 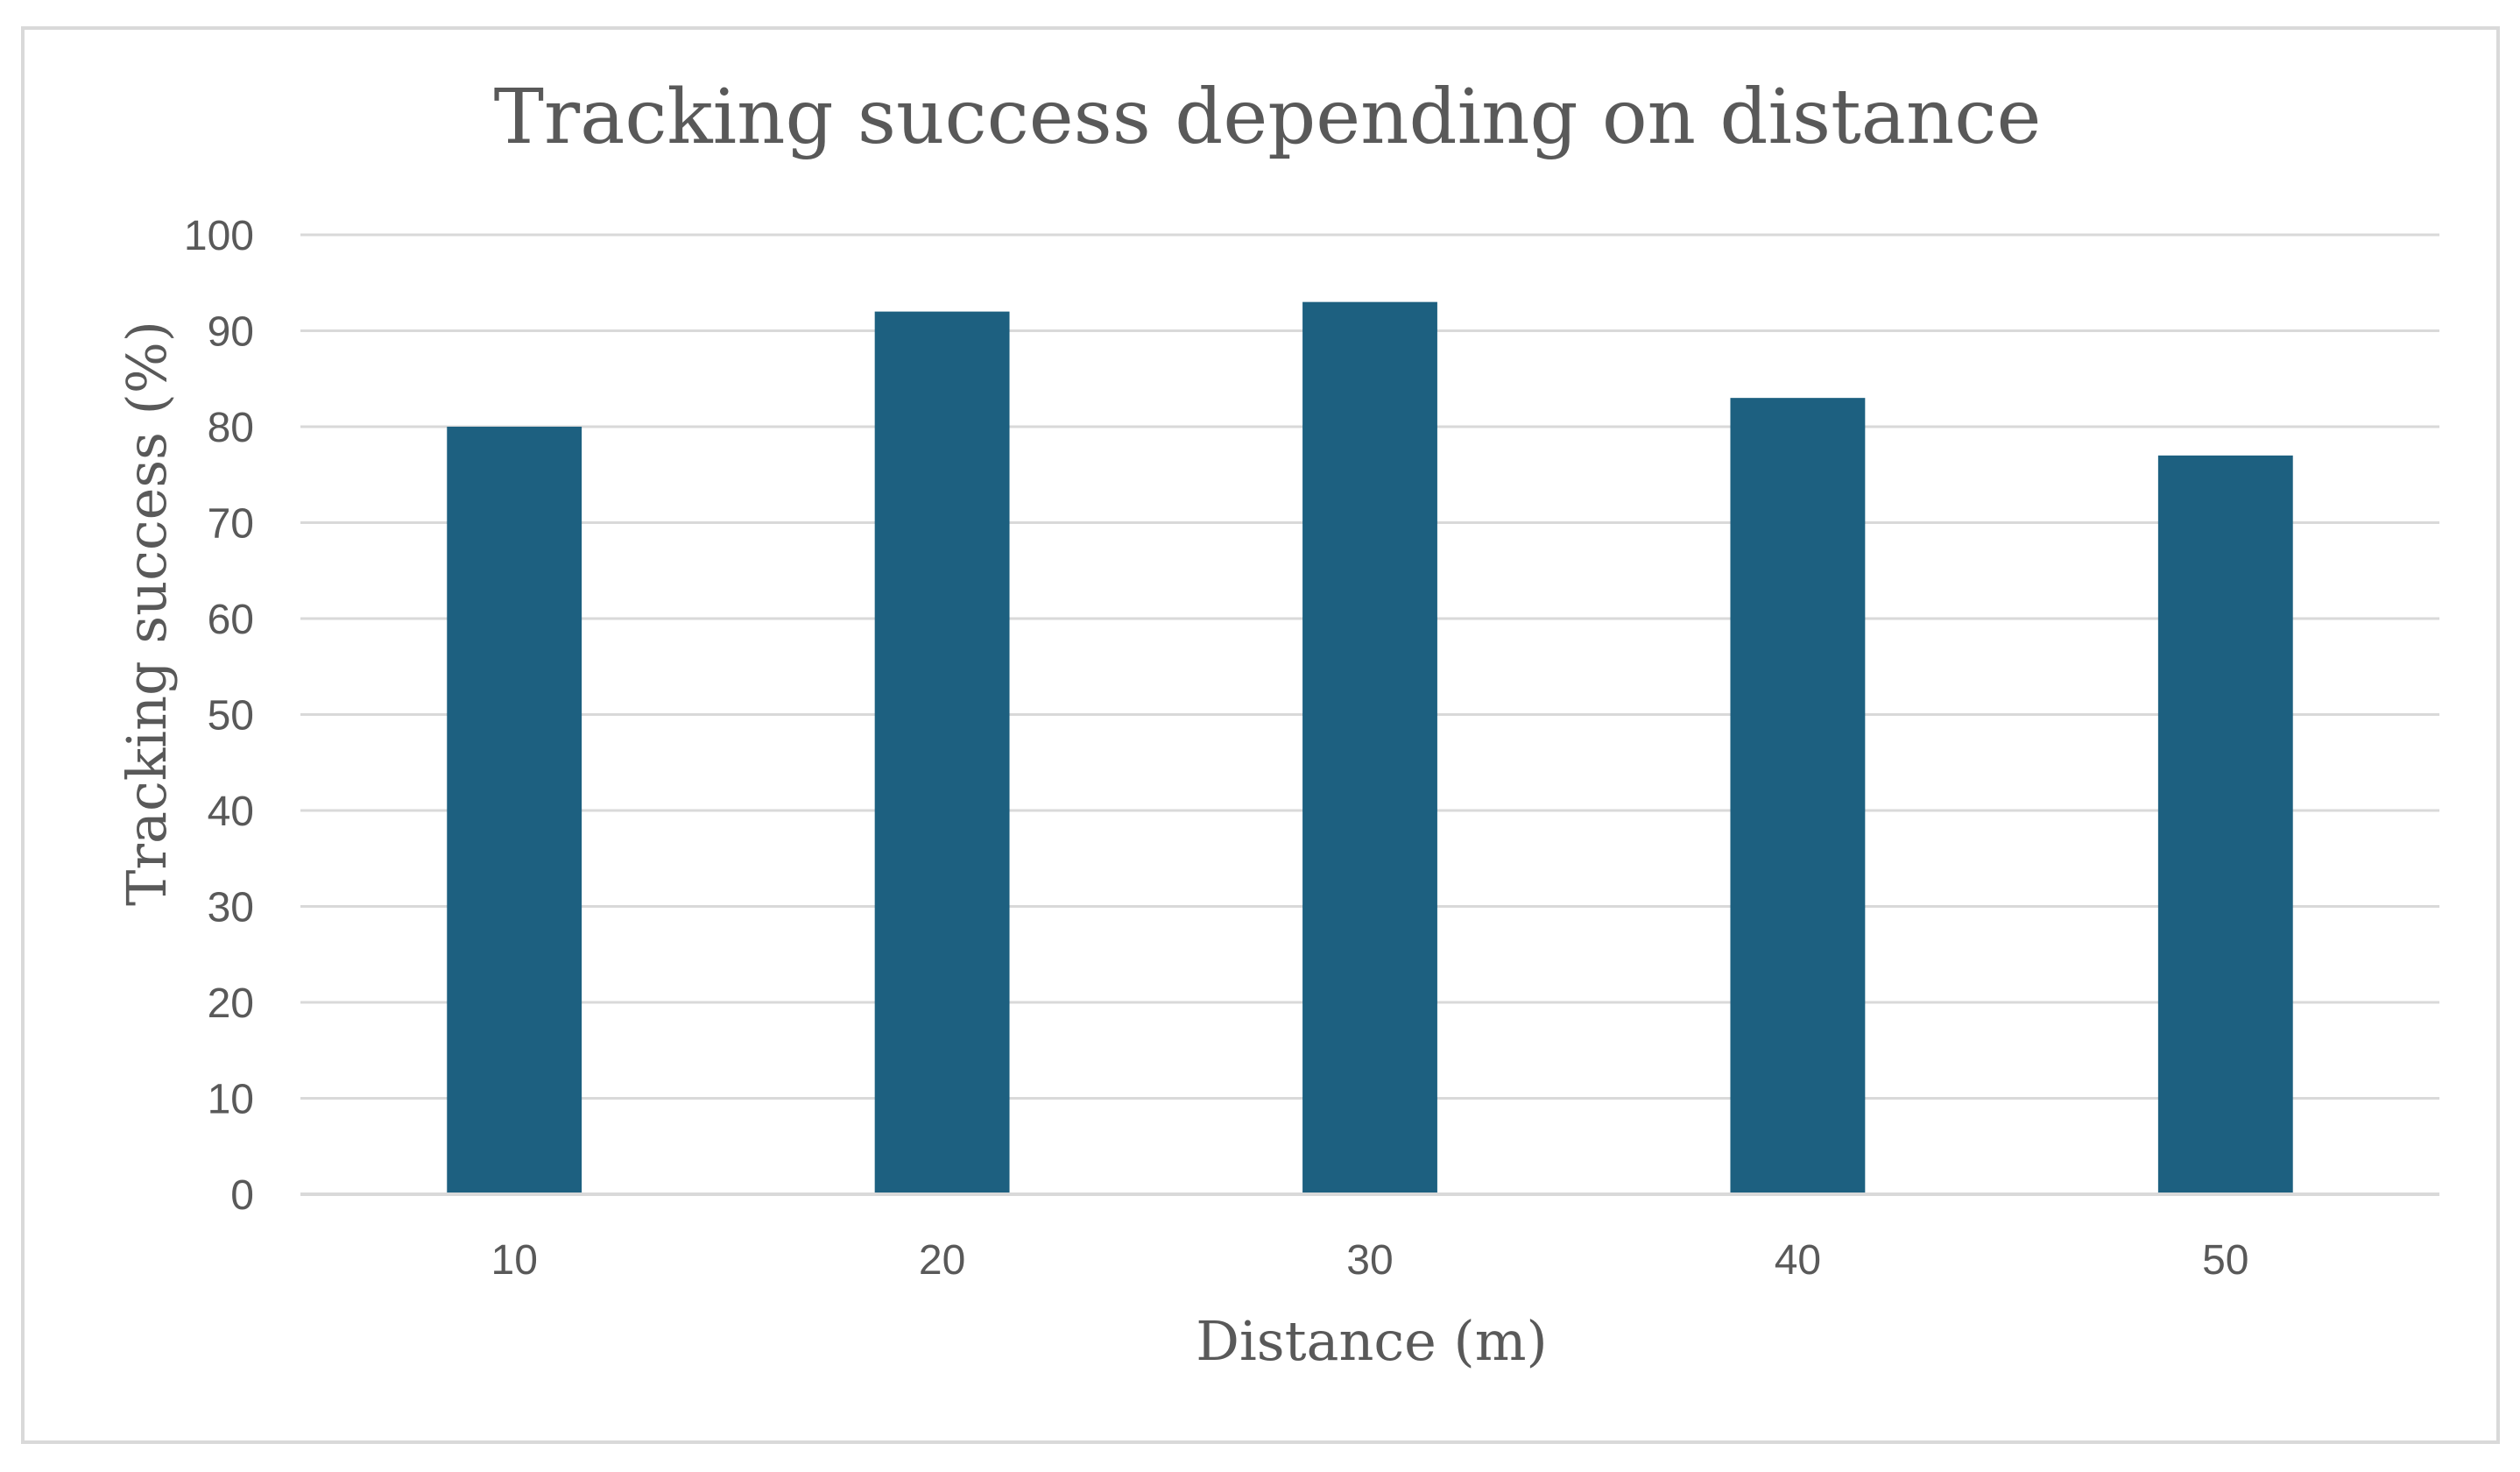 What do you see at coordinates (942, 1260) in the screenshot?
I see `x-tick-label: 20` at bounding box center [942, 1260].